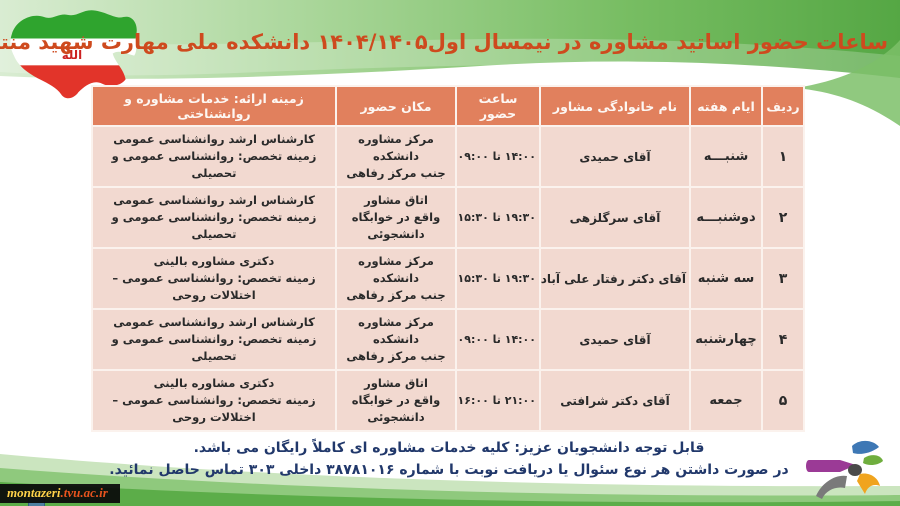 The width and height of the screenshot is (900, 506). What do you see at coordinates (84, 492) in the screenshot?
I see `watermark-domain: .tvu.ac.ir` at bounding box center [84, 492].